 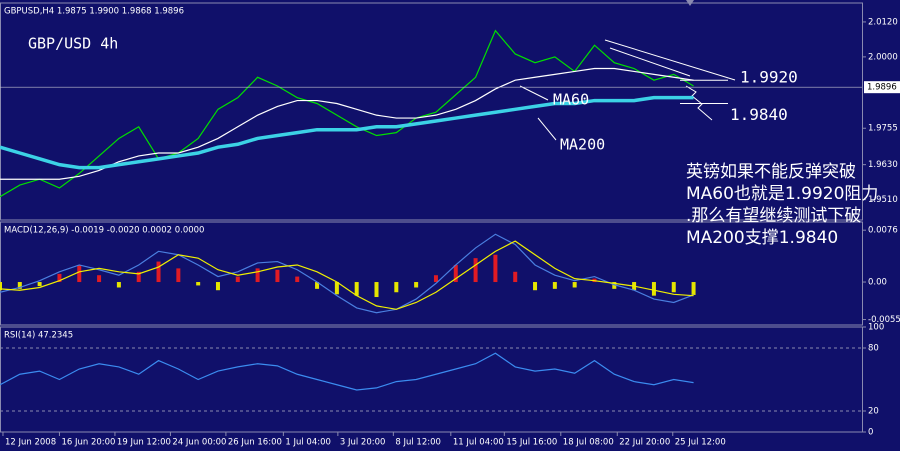 I want to click on y-tick-label: 1.9510, so click(x=883, y=200).